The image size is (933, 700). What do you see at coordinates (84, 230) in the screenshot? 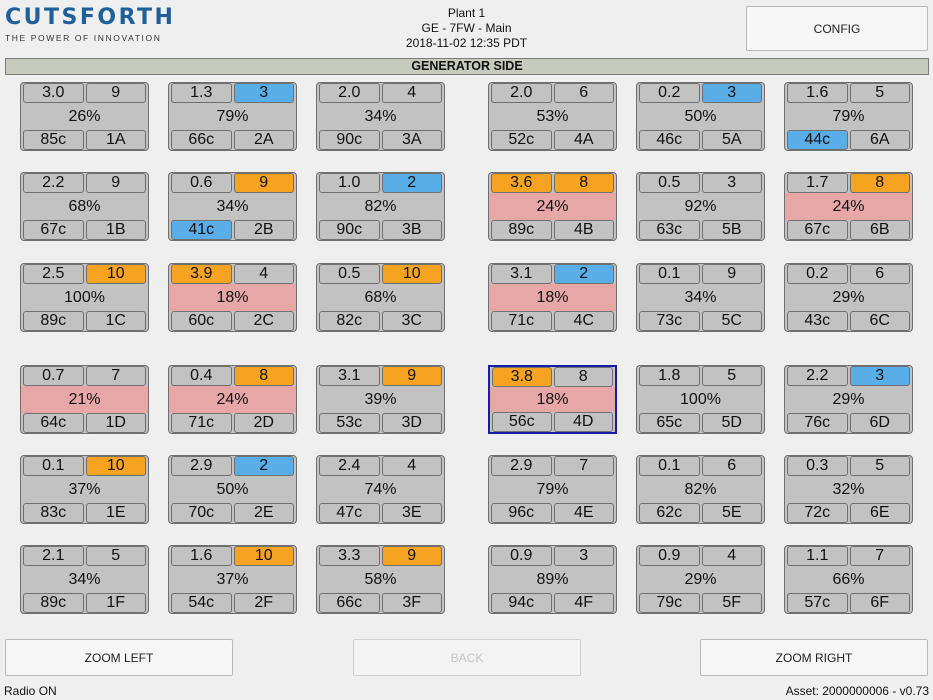
I see `tile-bottom-row: 67c 1B` at bounding box center [84, 230].